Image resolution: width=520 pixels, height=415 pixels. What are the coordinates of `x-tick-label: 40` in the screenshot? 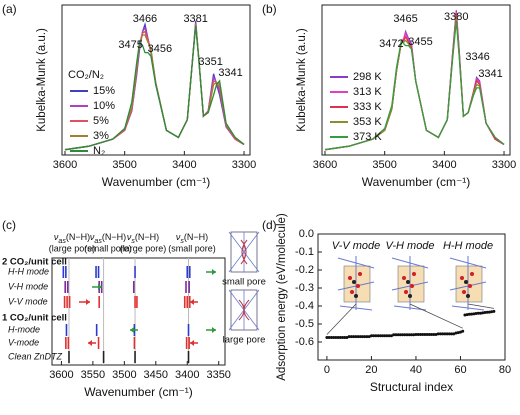 It's located at (416, 370).